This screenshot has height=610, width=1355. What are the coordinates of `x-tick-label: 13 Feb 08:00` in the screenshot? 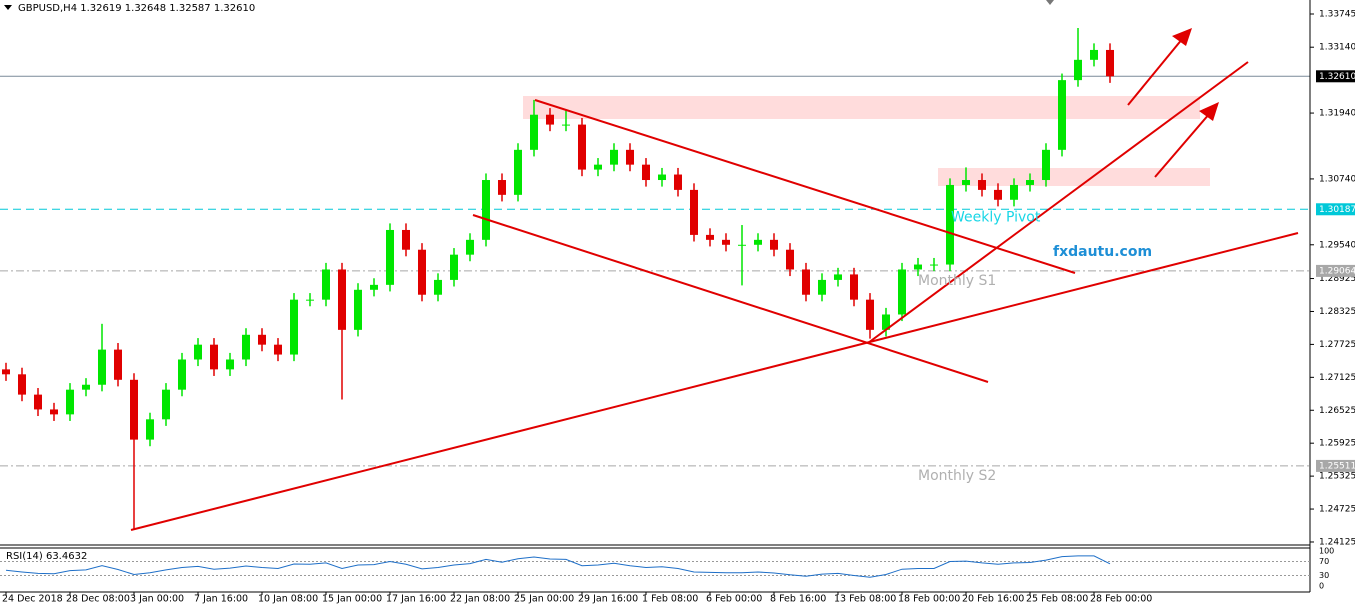 It's located at (865, 599).